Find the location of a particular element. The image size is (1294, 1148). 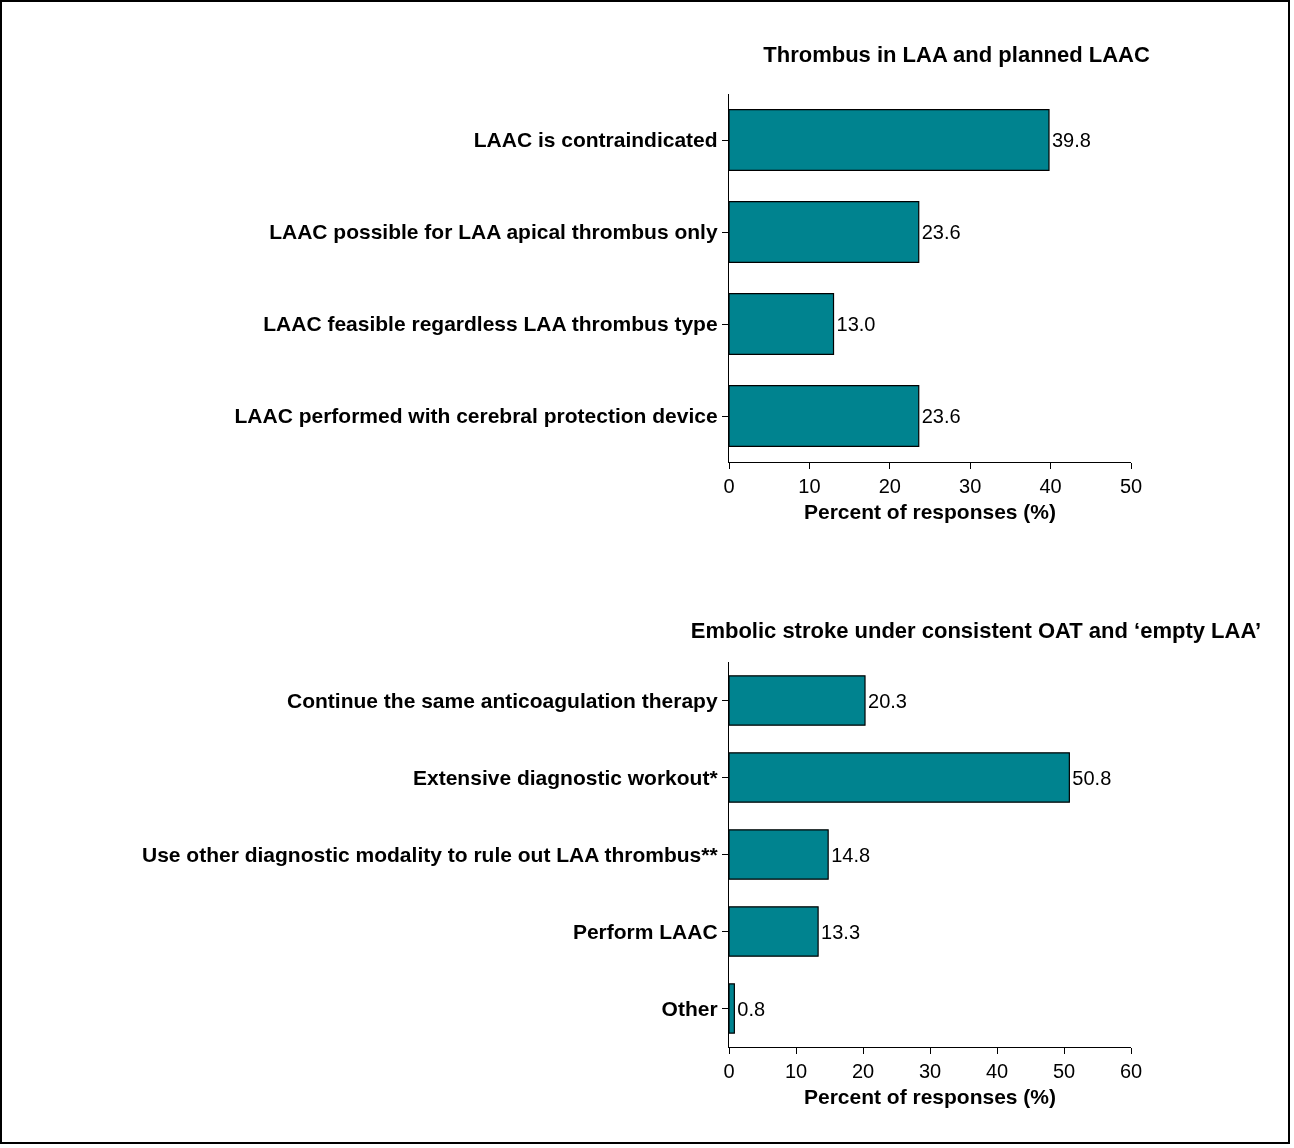

data-label: 39.8 is located at coordinates (1071, 140).